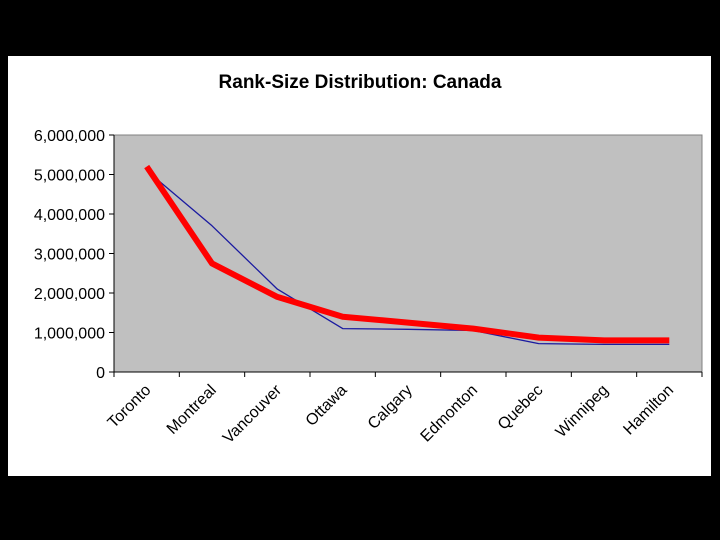  What do you see at coordinates (327, 406) in the screenshot?
I see `x-tick-label: Ottawa` at bounding box center [327, 406].